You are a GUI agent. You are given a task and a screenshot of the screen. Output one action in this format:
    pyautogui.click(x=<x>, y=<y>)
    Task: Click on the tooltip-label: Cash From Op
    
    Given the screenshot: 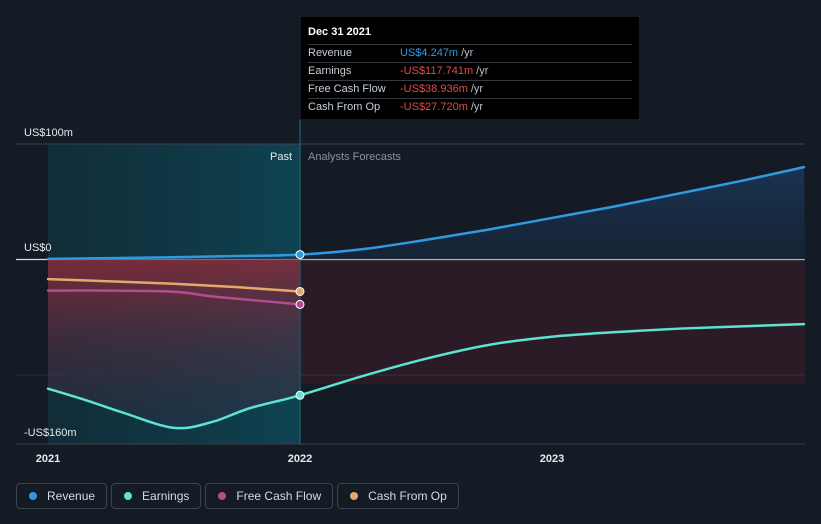 What is the action you would take?
    pyautogui.click(x=344, y=107)
    